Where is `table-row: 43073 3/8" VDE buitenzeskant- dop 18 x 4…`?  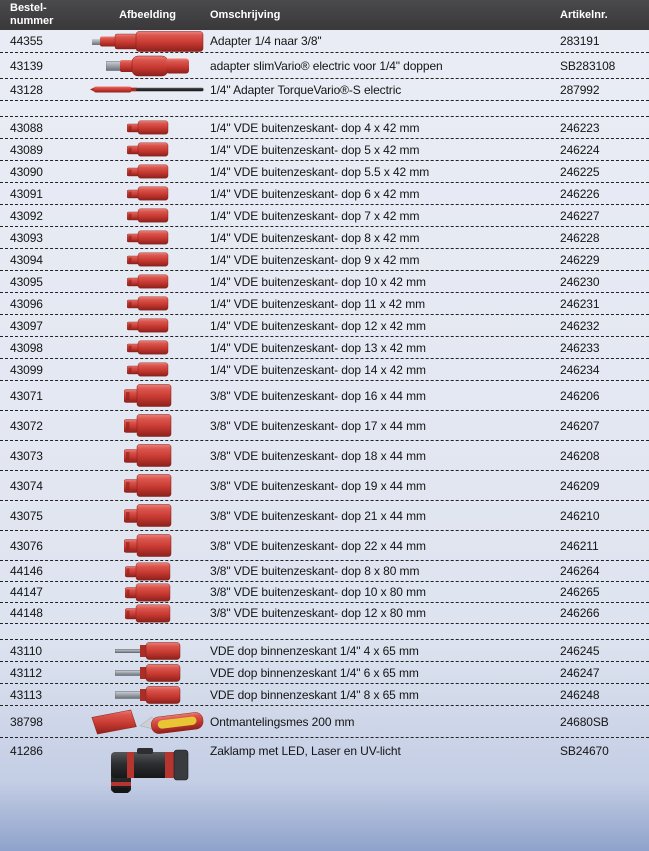
table-row: 43073 3/8" VDE buitenzeskant- dop 18 x 4… is located at coordinates (324, 456).